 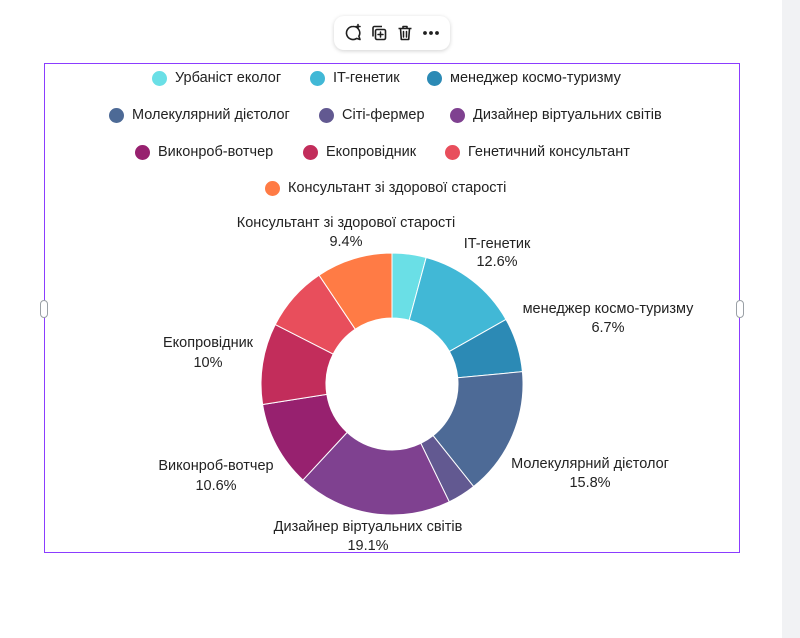 I want to click on more-icon, so click(x=431, y=33).